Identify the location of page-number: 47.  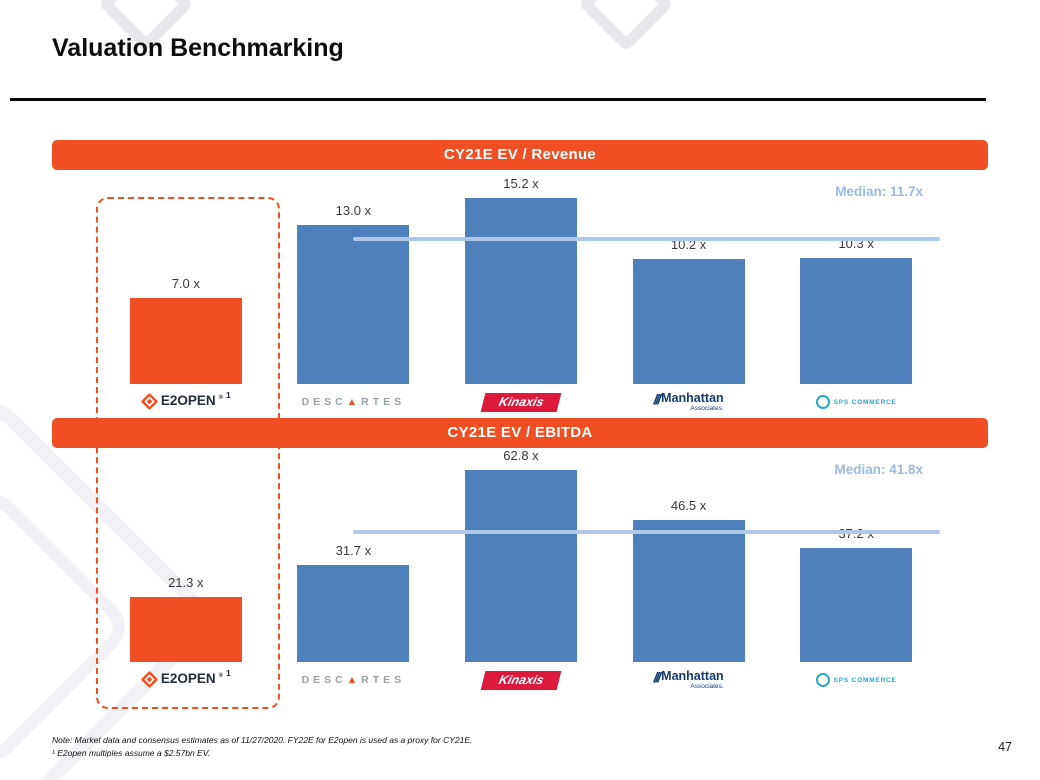
(1005, 747).